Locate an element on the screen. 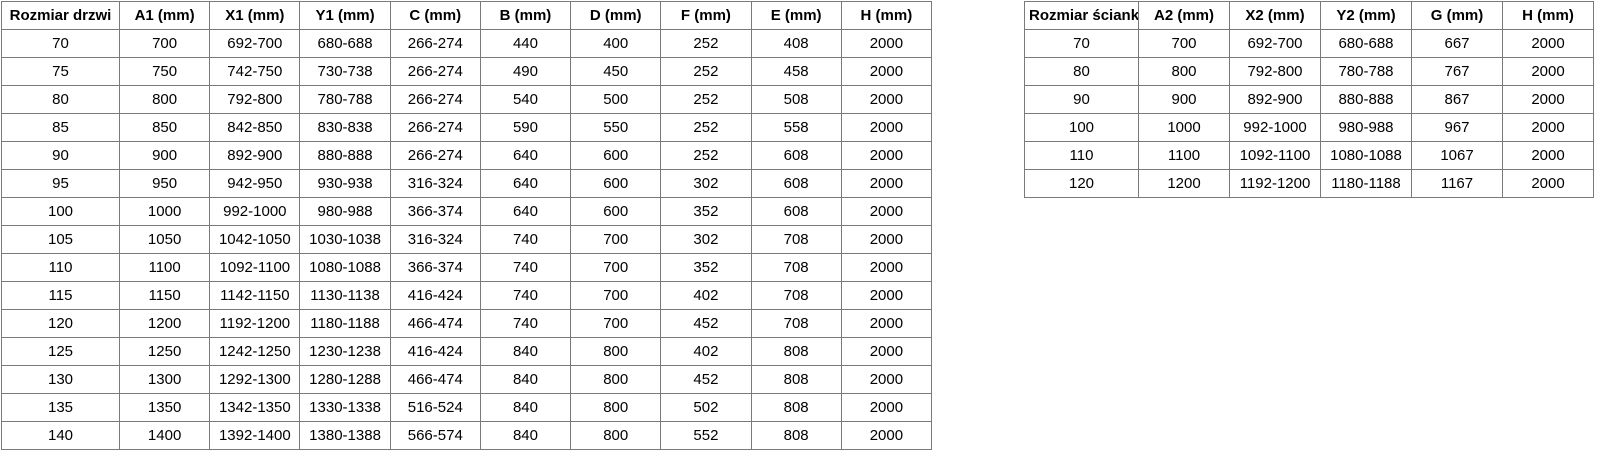 The image size is (1600, 459). table-cell: 352 is located at coordinates (706, 267).